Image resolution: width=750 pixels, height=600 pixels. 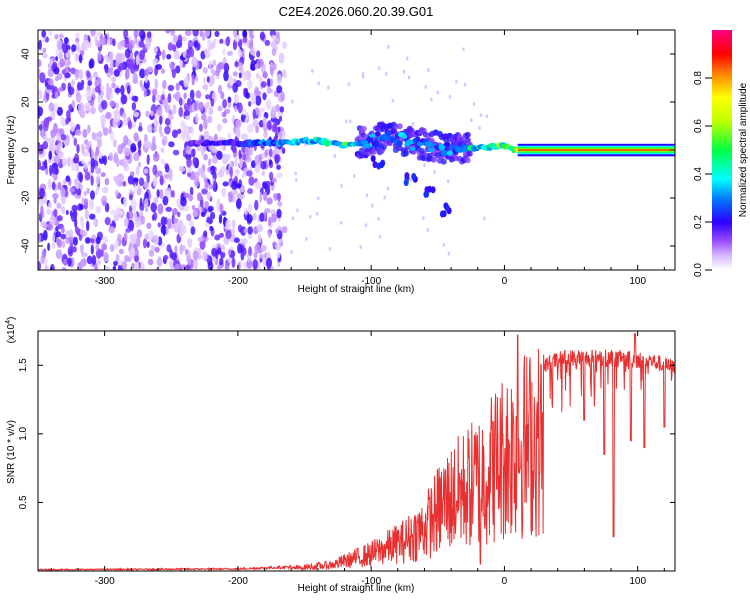 I want to click on descending-branch-blob, so click(x=442, y=214).